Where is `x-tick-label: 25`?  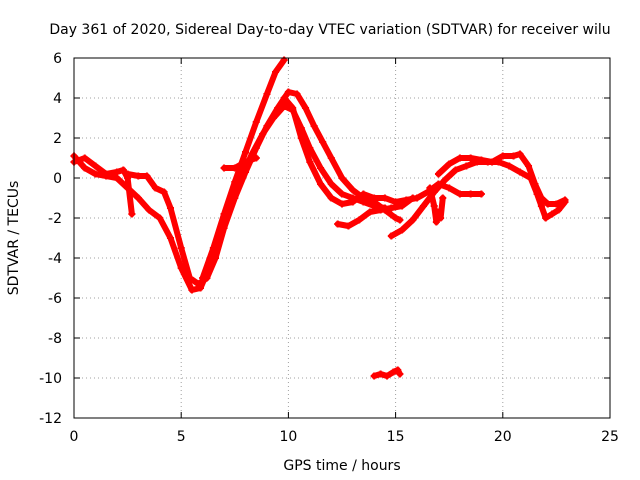
x-tick-label: 25 is located at coordinates (610, 437).